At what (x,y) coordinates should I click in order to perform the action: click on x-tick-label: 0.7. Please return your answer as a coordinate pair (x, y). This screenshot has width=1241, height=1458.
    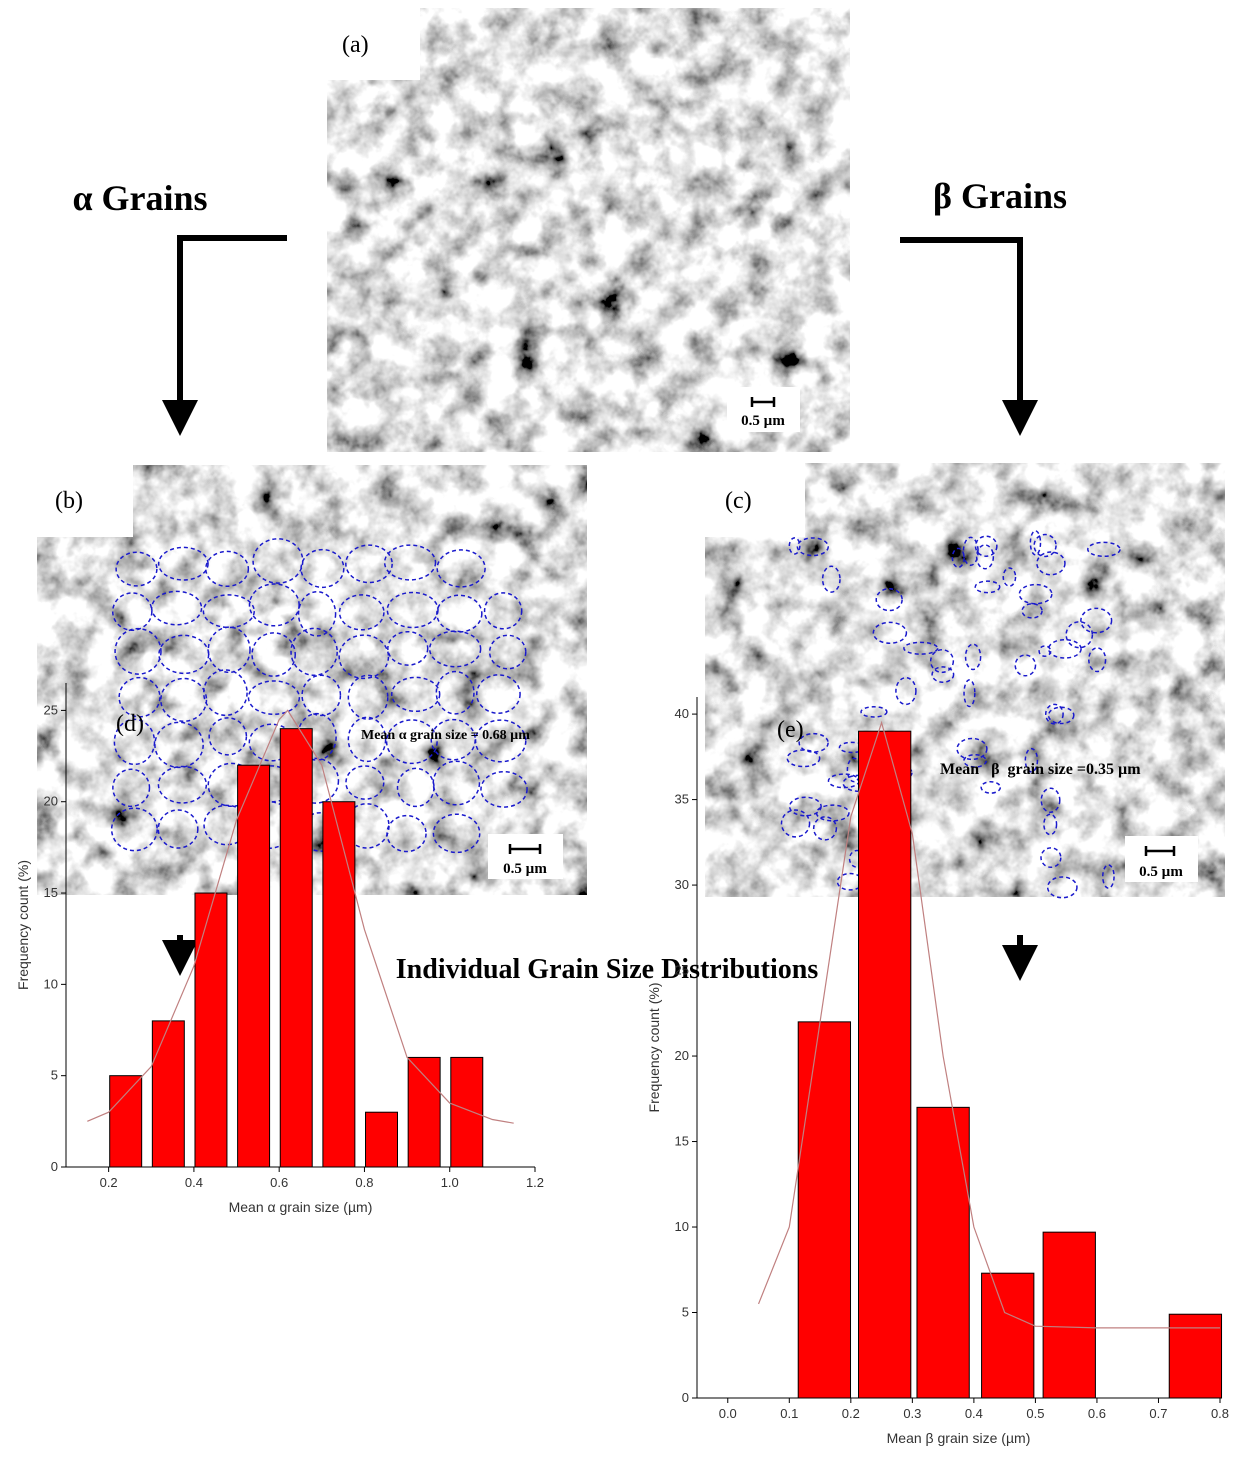
    Looking at the image, I should click on (1158, 1413).